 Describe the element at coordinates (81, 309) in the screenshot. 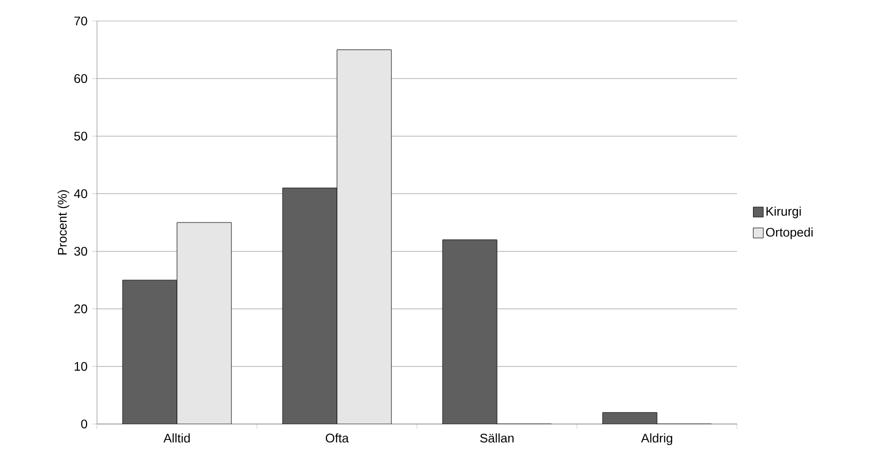

I see `y-tick-label: 20` at that location.